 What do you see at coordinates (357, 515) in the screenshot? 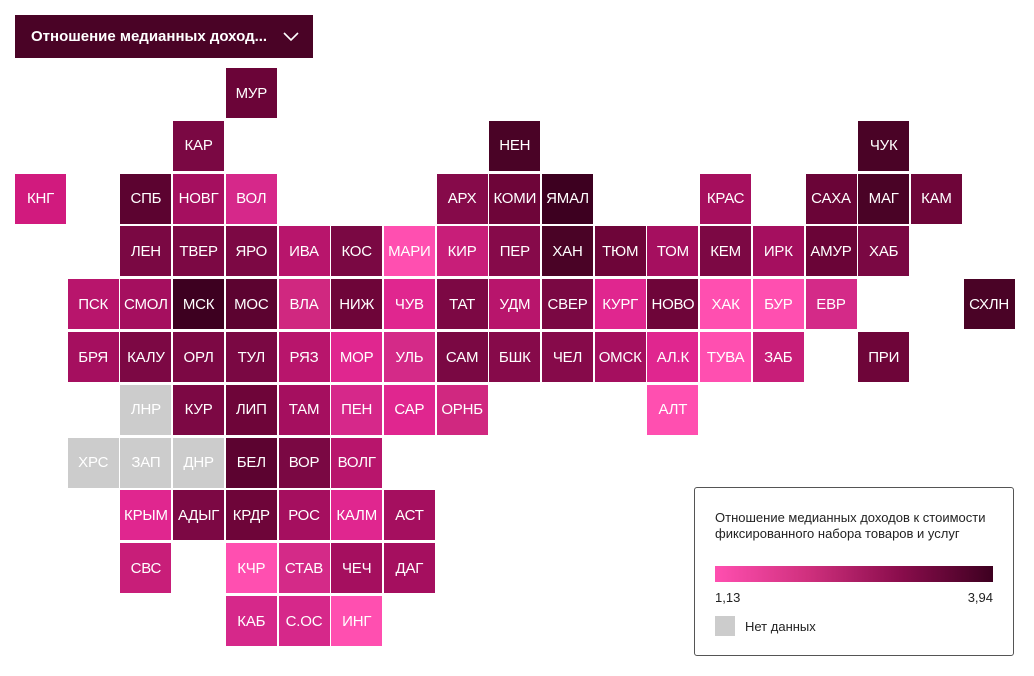
I see `region-tile: КАЛМ` at bounding box center [357, 515].